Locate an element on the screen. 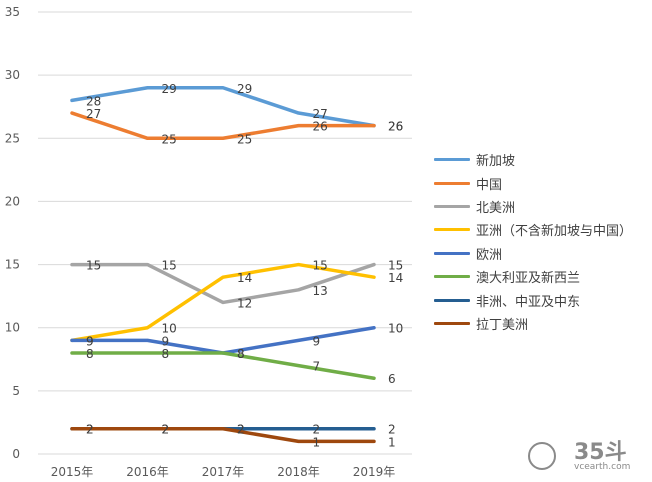 The width and height of the screenshot is (652, 482). legend-item: 新加坡 is located at coordinates (533, 159).